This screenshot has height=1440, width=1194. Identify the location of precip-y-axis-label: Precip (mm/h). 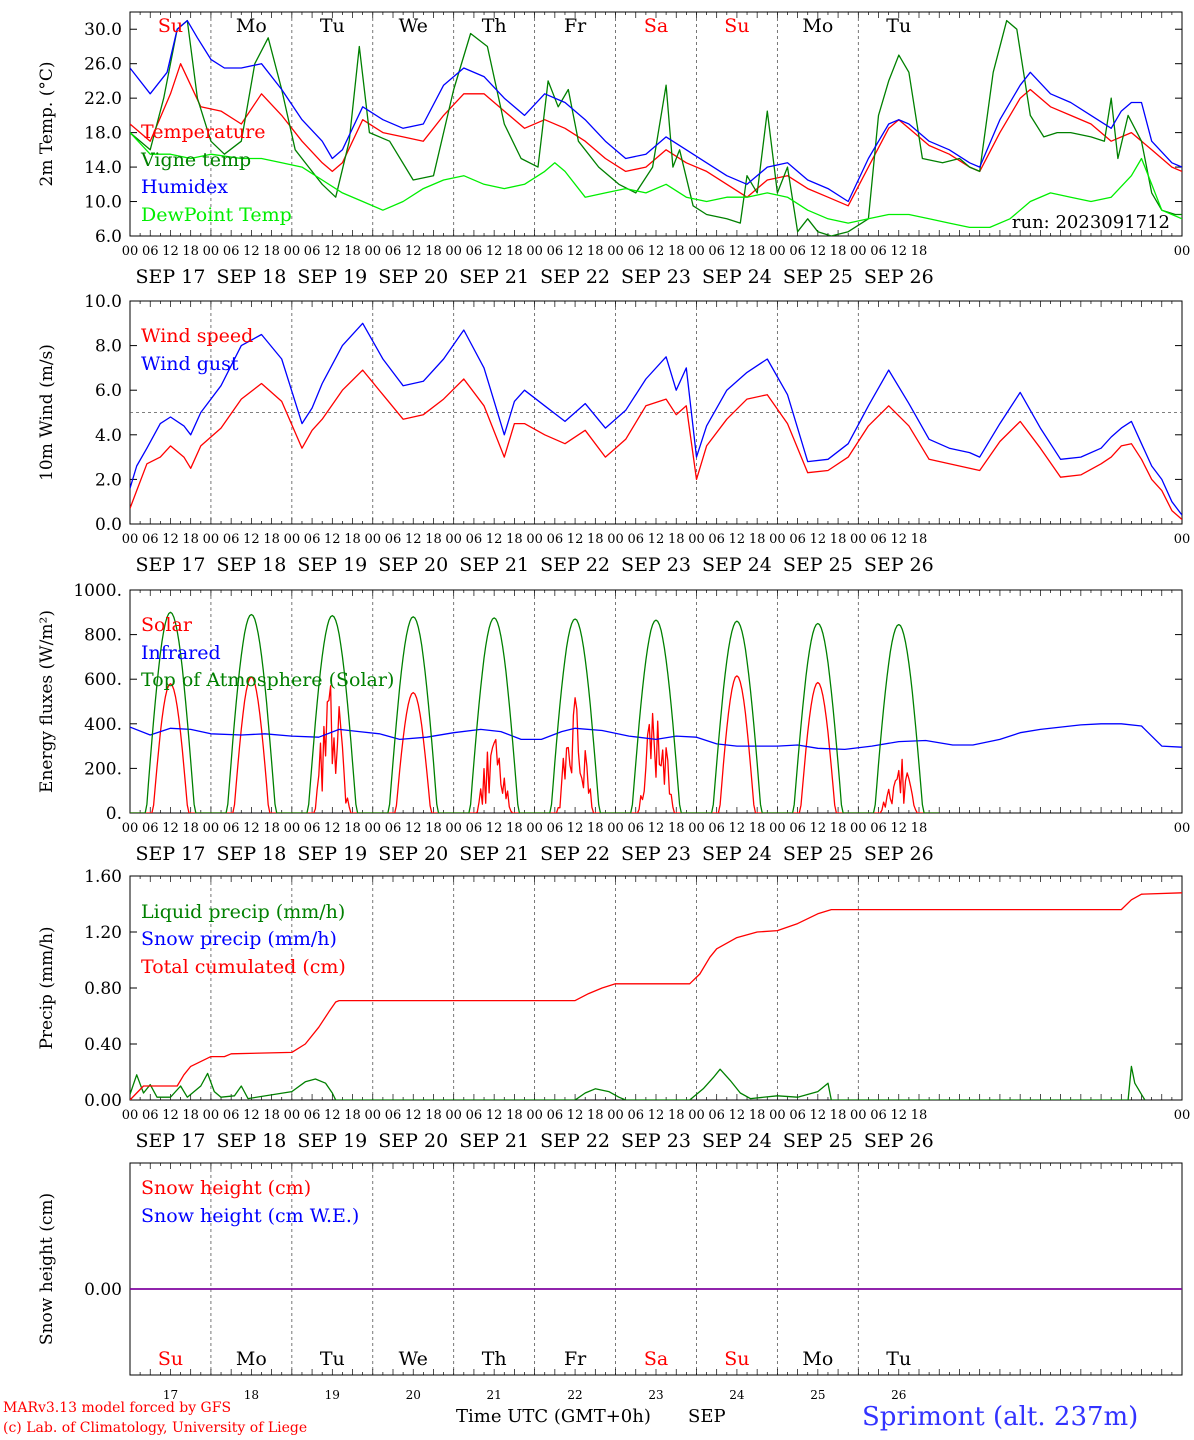
(47, 987).